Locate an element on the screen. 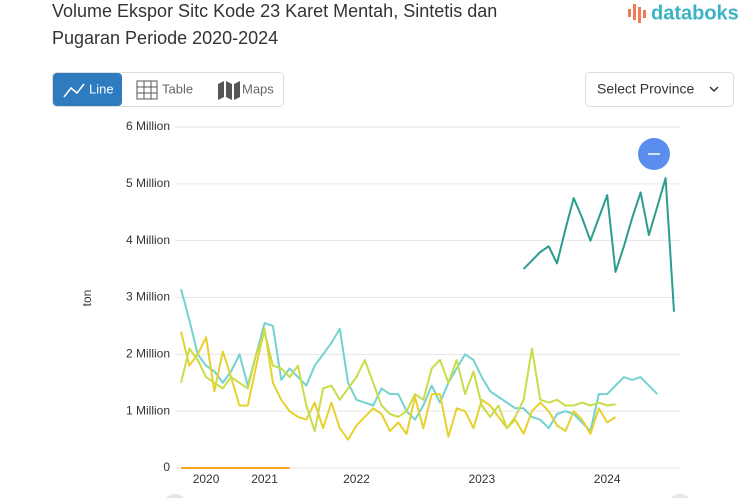  y-tick-label: 6 Million is located at coordinates (148, 126).